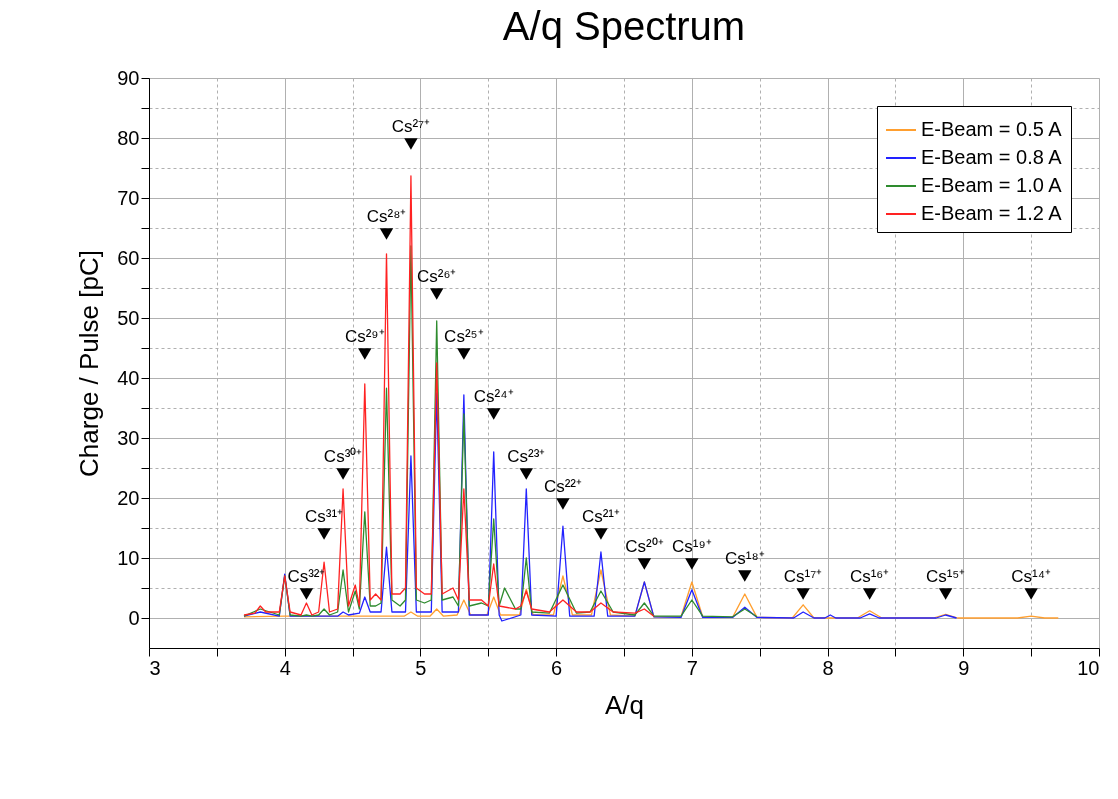 This screenshot has width=1118, height=799. What do you see at coordinates (562, 486) in the screenshot?
I see `annotation: Cs²²⁺` at bounding box center [562, 486].